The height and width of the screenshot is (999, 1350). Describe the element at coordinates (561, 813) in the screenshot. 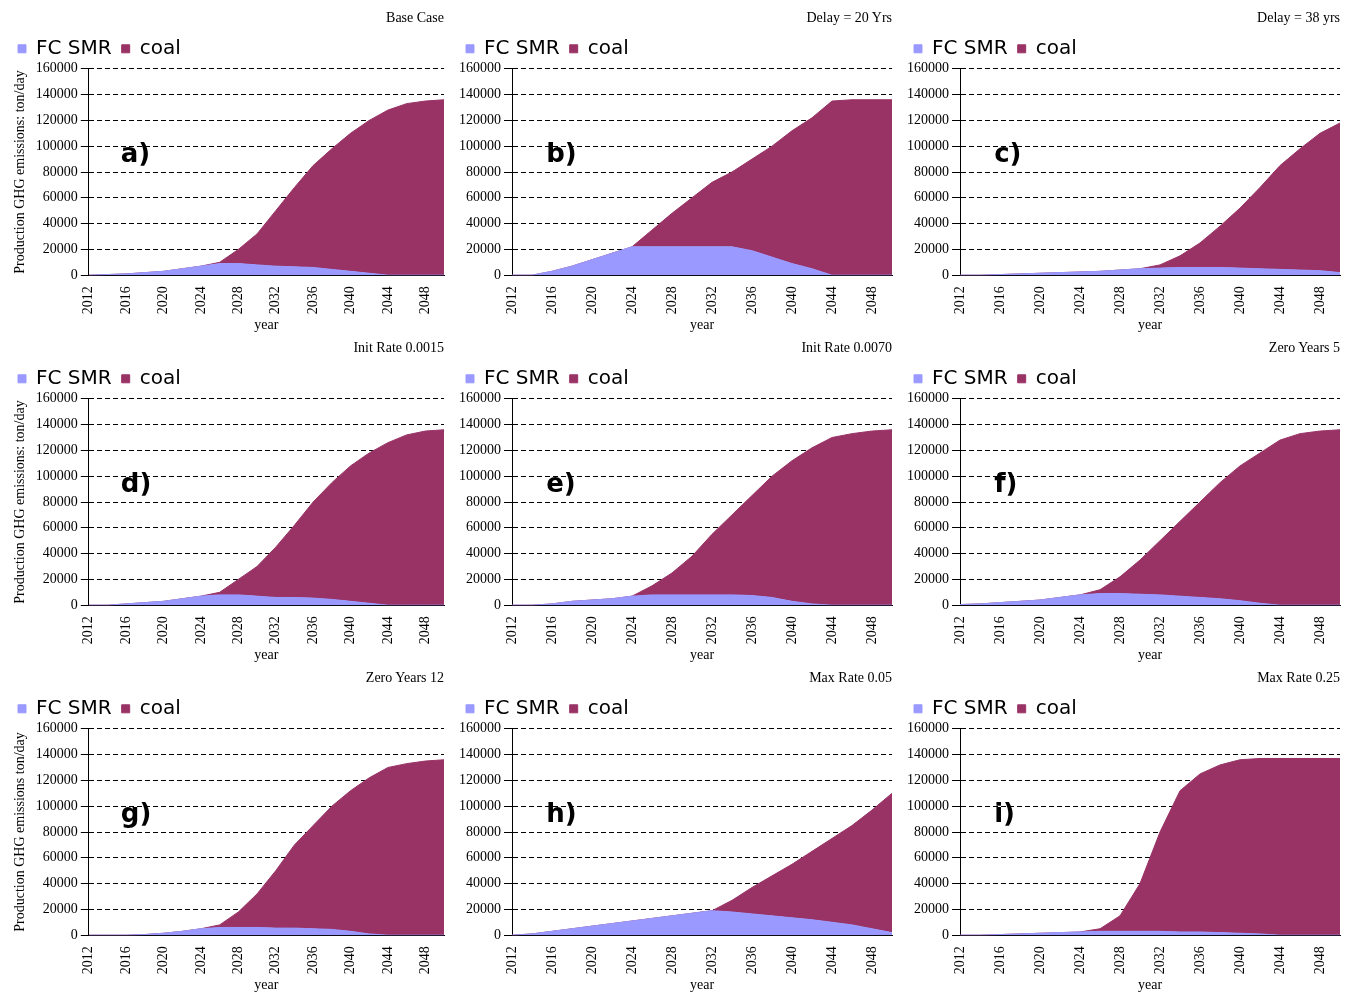

I see `annotation: h)` at that location.